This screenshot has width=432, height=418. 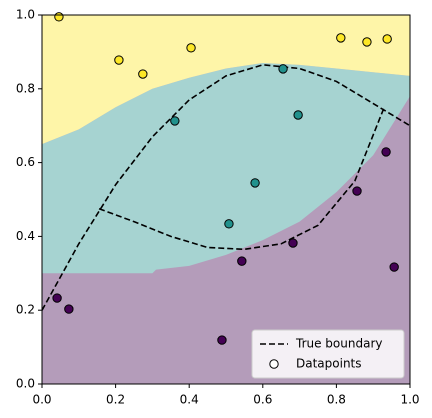 I want to click on x-tick-label: 0.8, so click(x=336, y=400).